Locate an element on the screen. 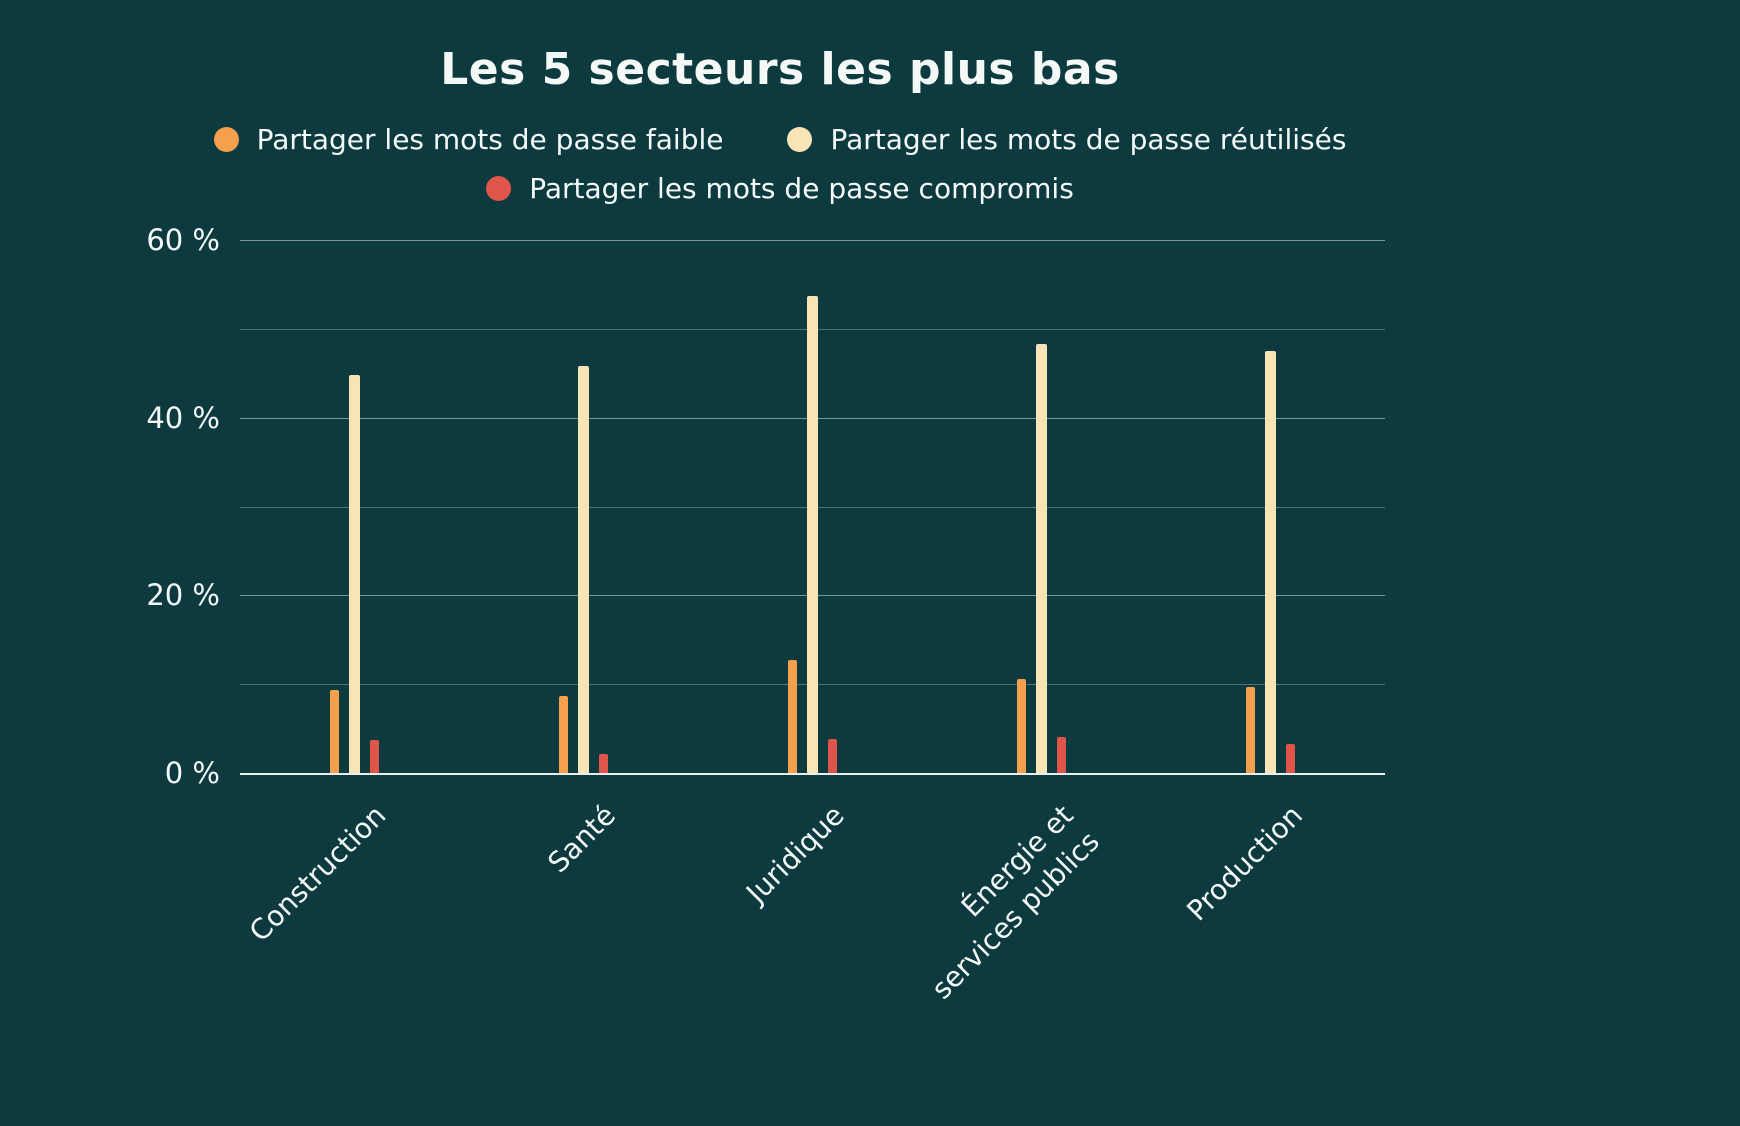  y-tick-label-0: 0 % is located at coordinates (192, 773).